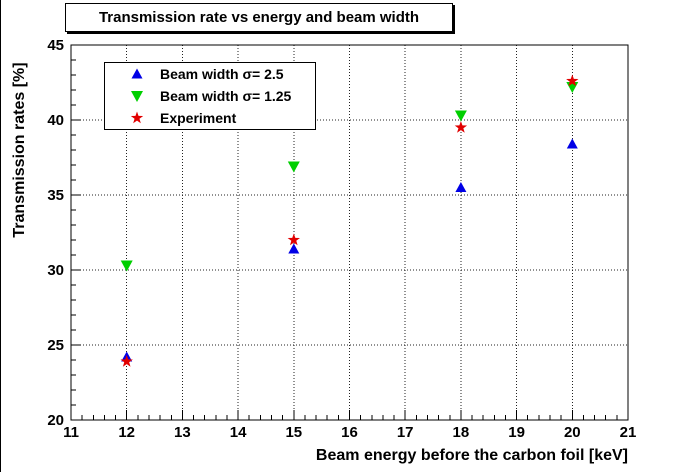 The width and height of the screenshot is (696, 472). I want to click on x-tick-label: 16, so click(349, 432).